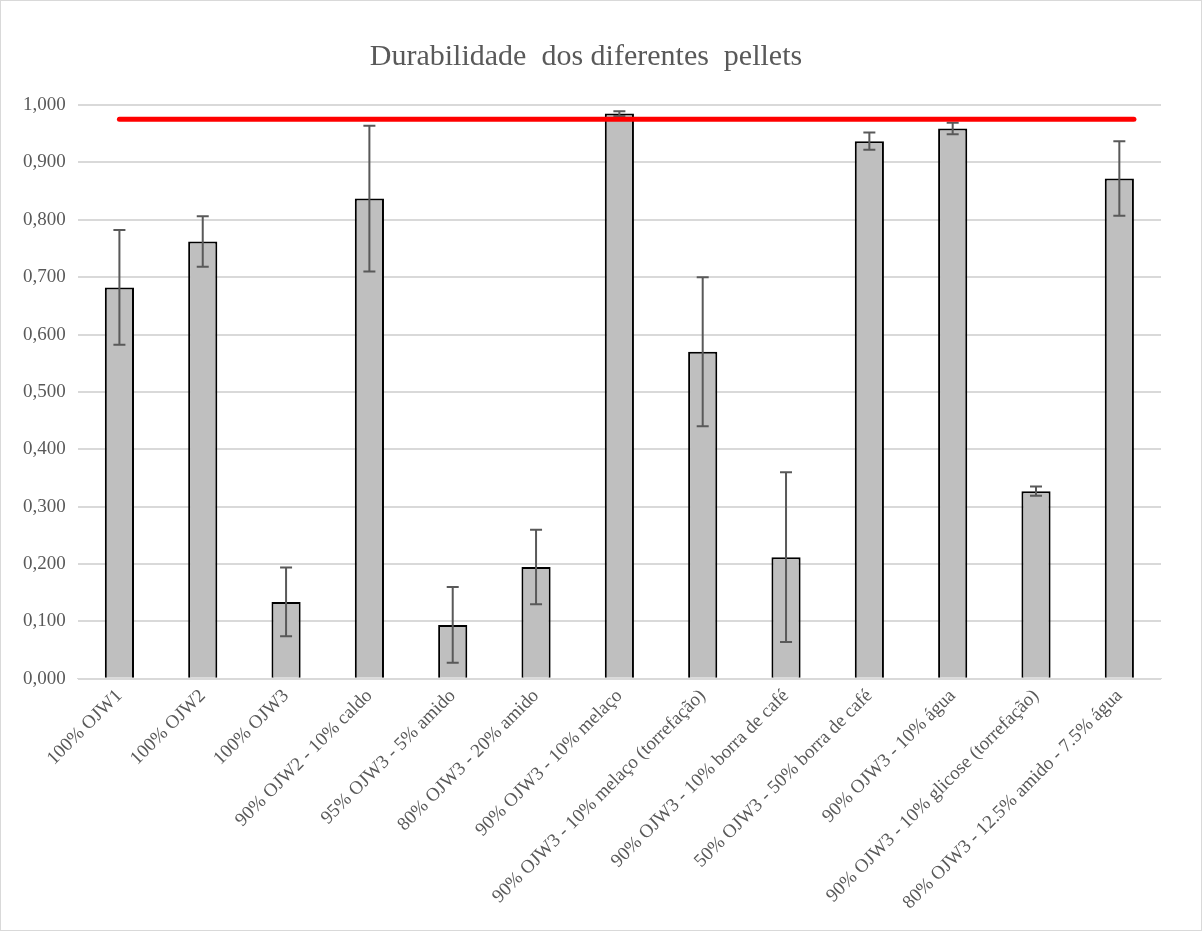 The height and width of the screenshot is (931, 1202). I want to click on y-tick-label: 0,300, so click(44, 505).